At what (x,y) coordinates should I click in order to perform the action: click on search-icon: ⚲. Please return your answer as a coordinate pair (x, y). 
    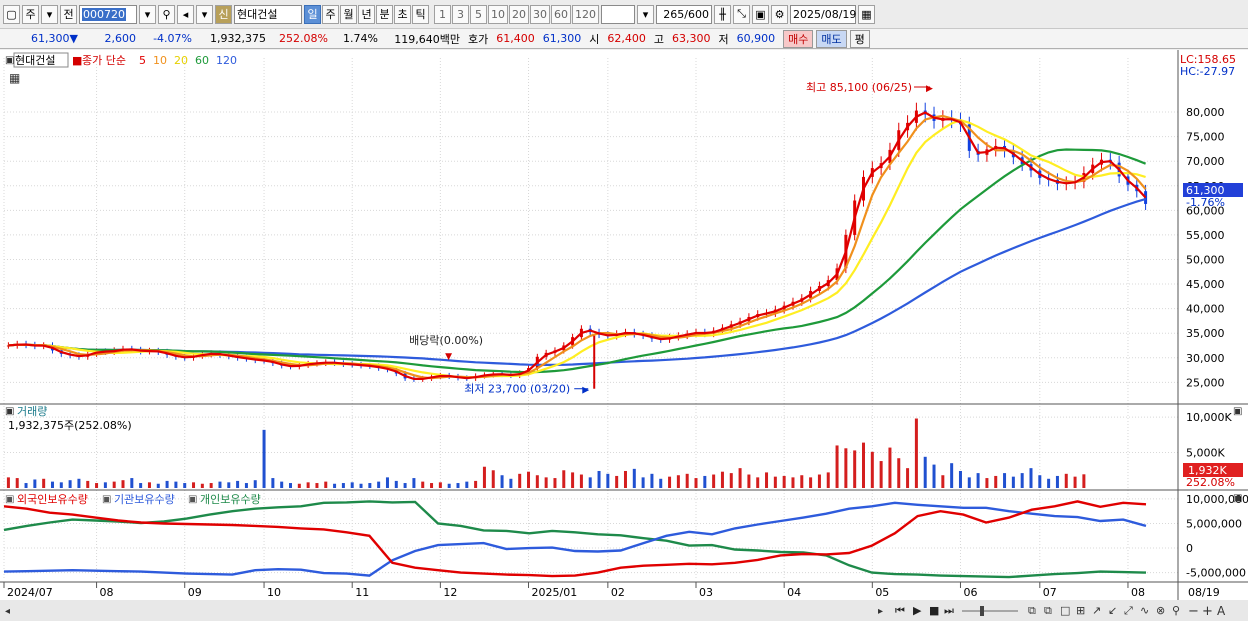
    Looking at the image, I should click on (166, 14).